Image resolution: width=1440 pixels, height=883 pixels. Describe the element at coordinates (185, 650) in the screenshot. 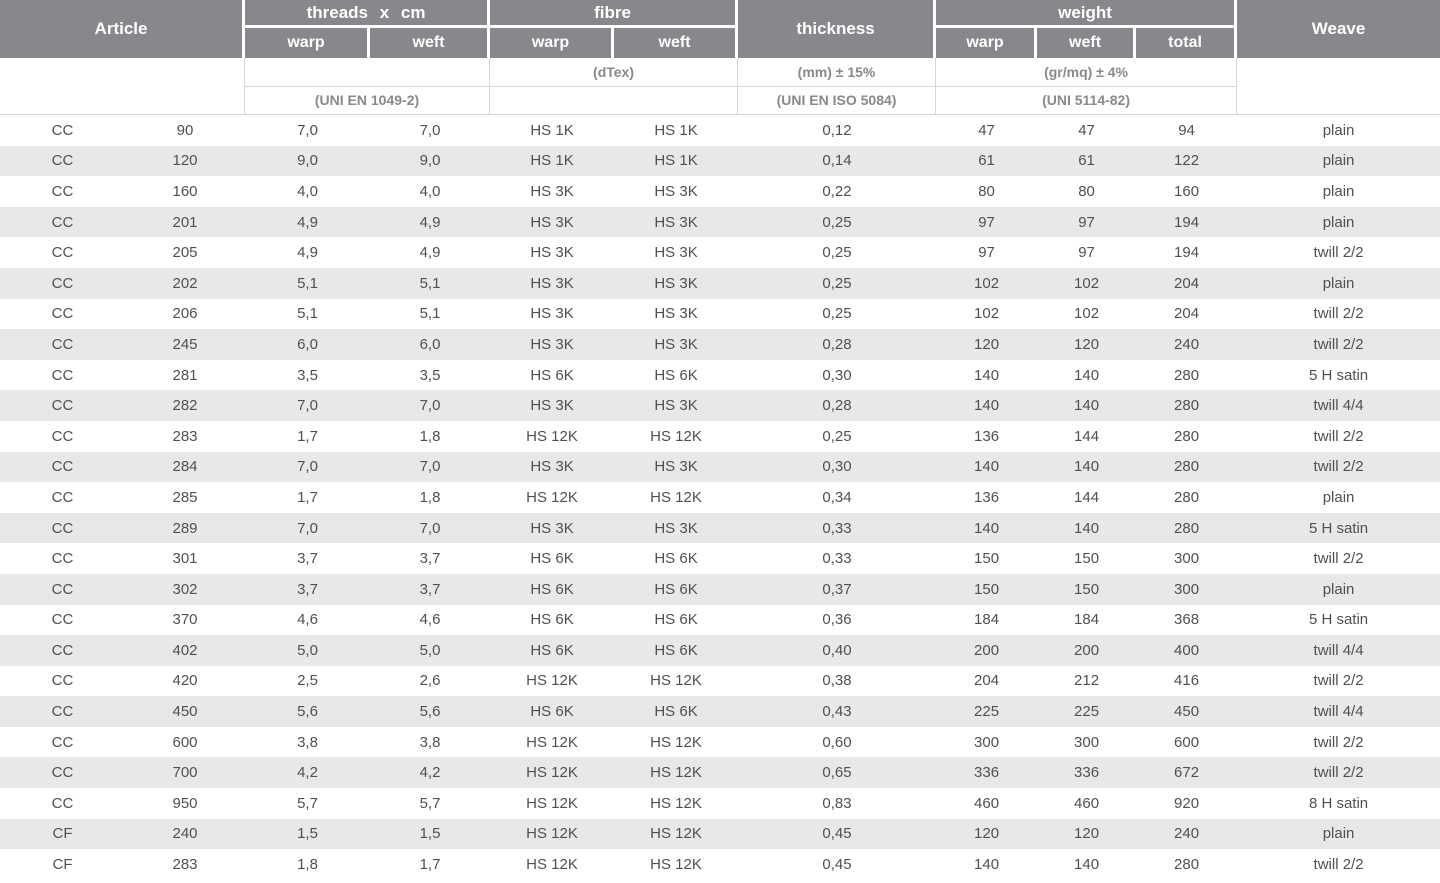

I see `cell-article-number: 402` at that location.